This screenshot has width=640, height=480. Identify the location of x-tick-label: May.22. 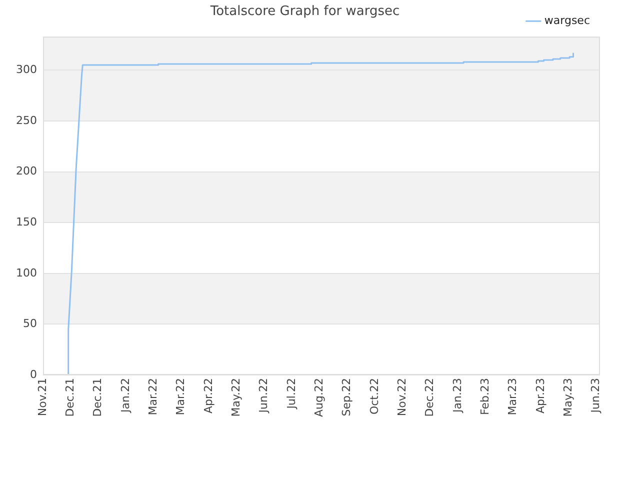
(236, 397).